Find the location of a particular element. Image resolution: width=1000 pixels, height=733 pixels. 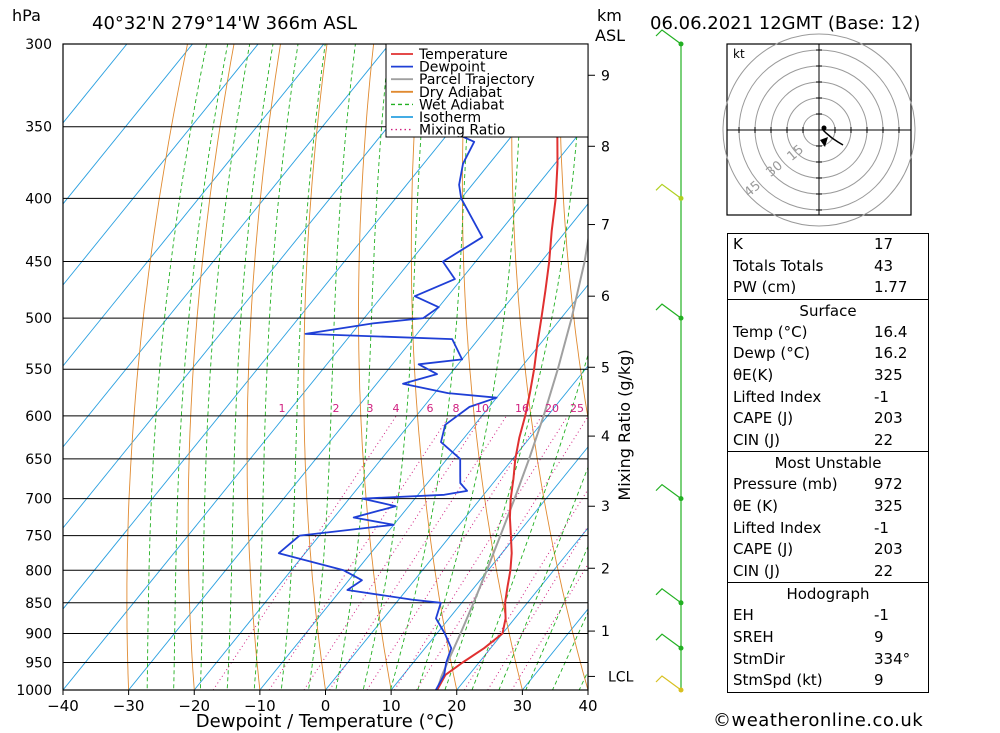

pressure-tick-label: 350 is located at coordinates (38, 128).